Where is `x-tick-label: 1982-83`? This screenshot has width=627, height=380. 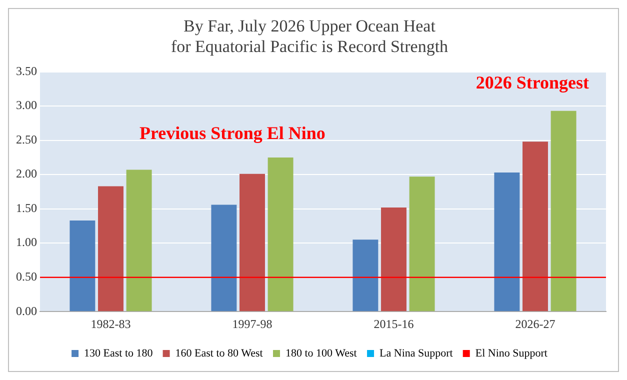 x-tick-label: 1982-83 is located at coordinates (110, 323).